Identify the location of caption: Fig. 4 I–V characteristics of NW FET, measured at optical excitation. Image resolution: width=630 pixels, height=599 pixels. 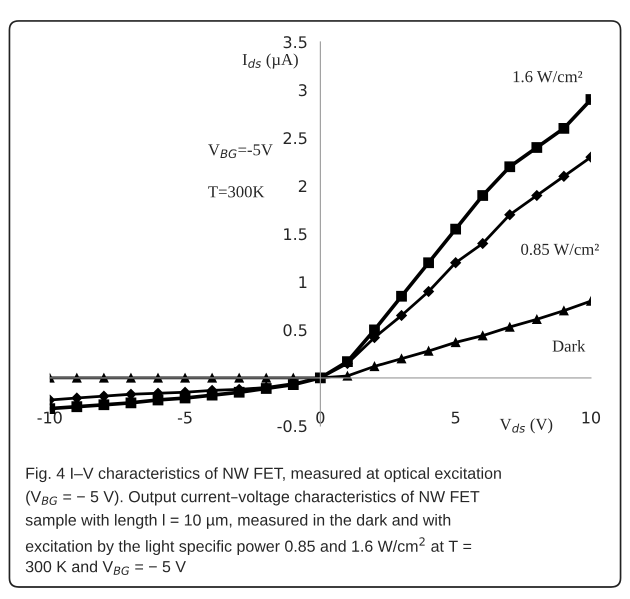
(263, 474).